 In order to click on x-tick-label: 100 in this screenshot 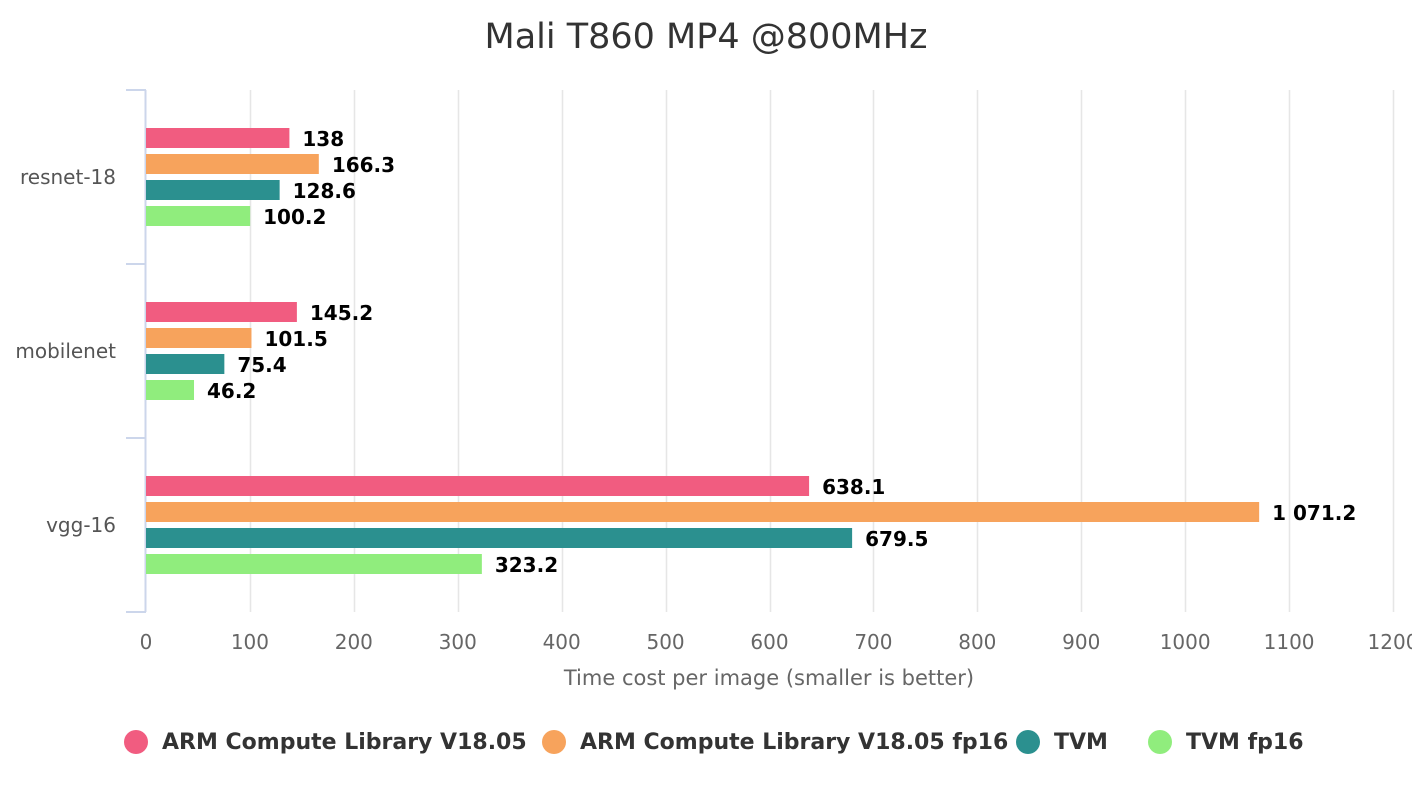, I will do `click(250, 642)`.